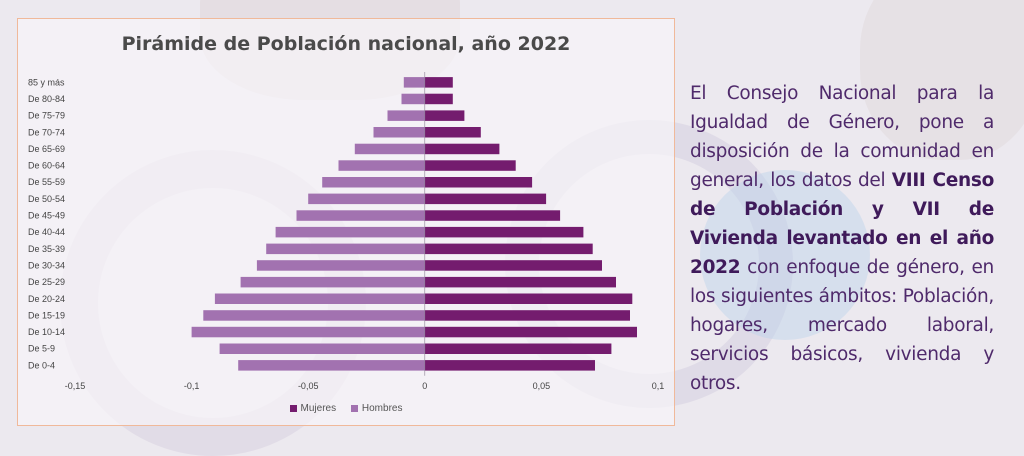 The image size is (1024, 456). What do you see at coordinates (318, 408) in the screenshot?
I see `legend-label-mujeres: Mujeres` at bounding box center [318, 408].